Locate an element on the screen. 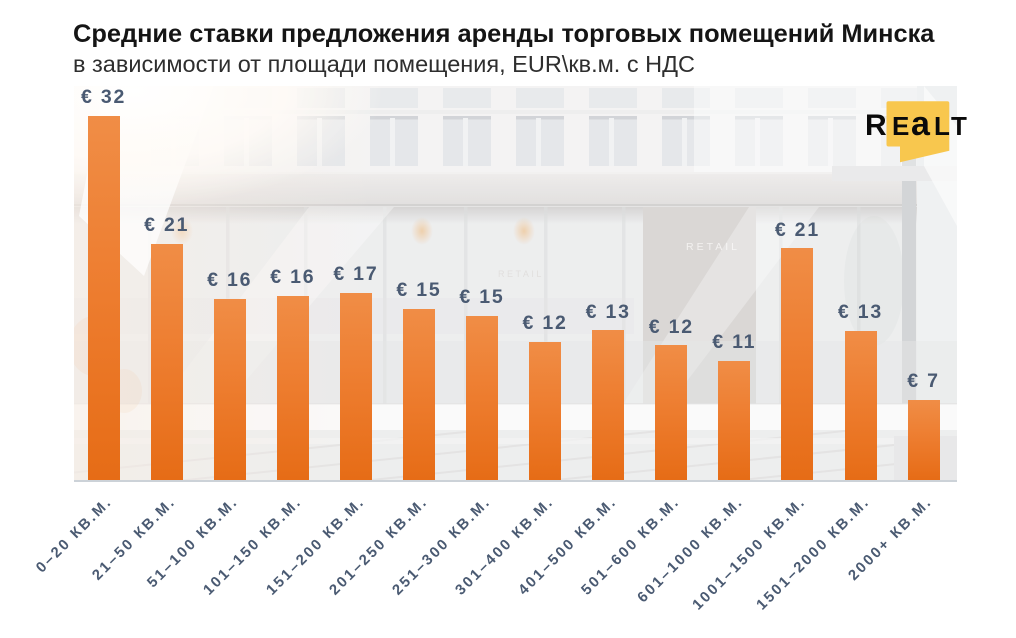 Image resolution: width=1016 pixels, height=638 pixels. svg-text: L is located at coordinates (942, 126).